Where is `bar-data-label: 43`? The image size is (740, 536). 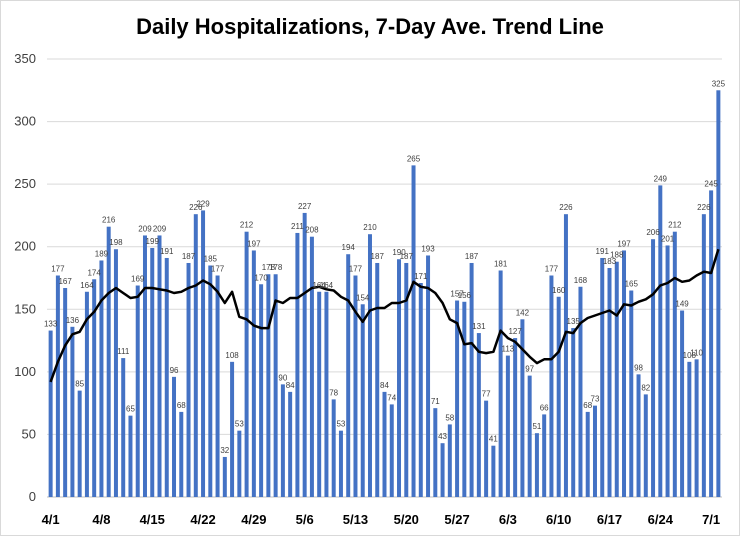
bar-data-label: 43 is located at coordinates (442, 436).